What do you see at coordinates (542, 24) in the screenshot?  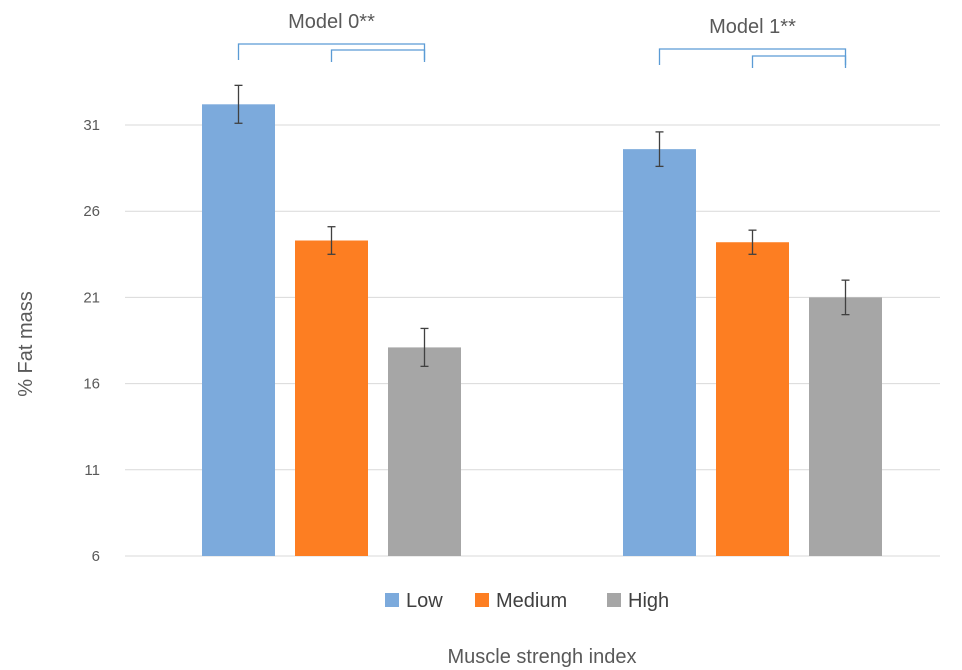 I see `group-labels: Model 0** Model 1**` at bounding box center [542, 24].